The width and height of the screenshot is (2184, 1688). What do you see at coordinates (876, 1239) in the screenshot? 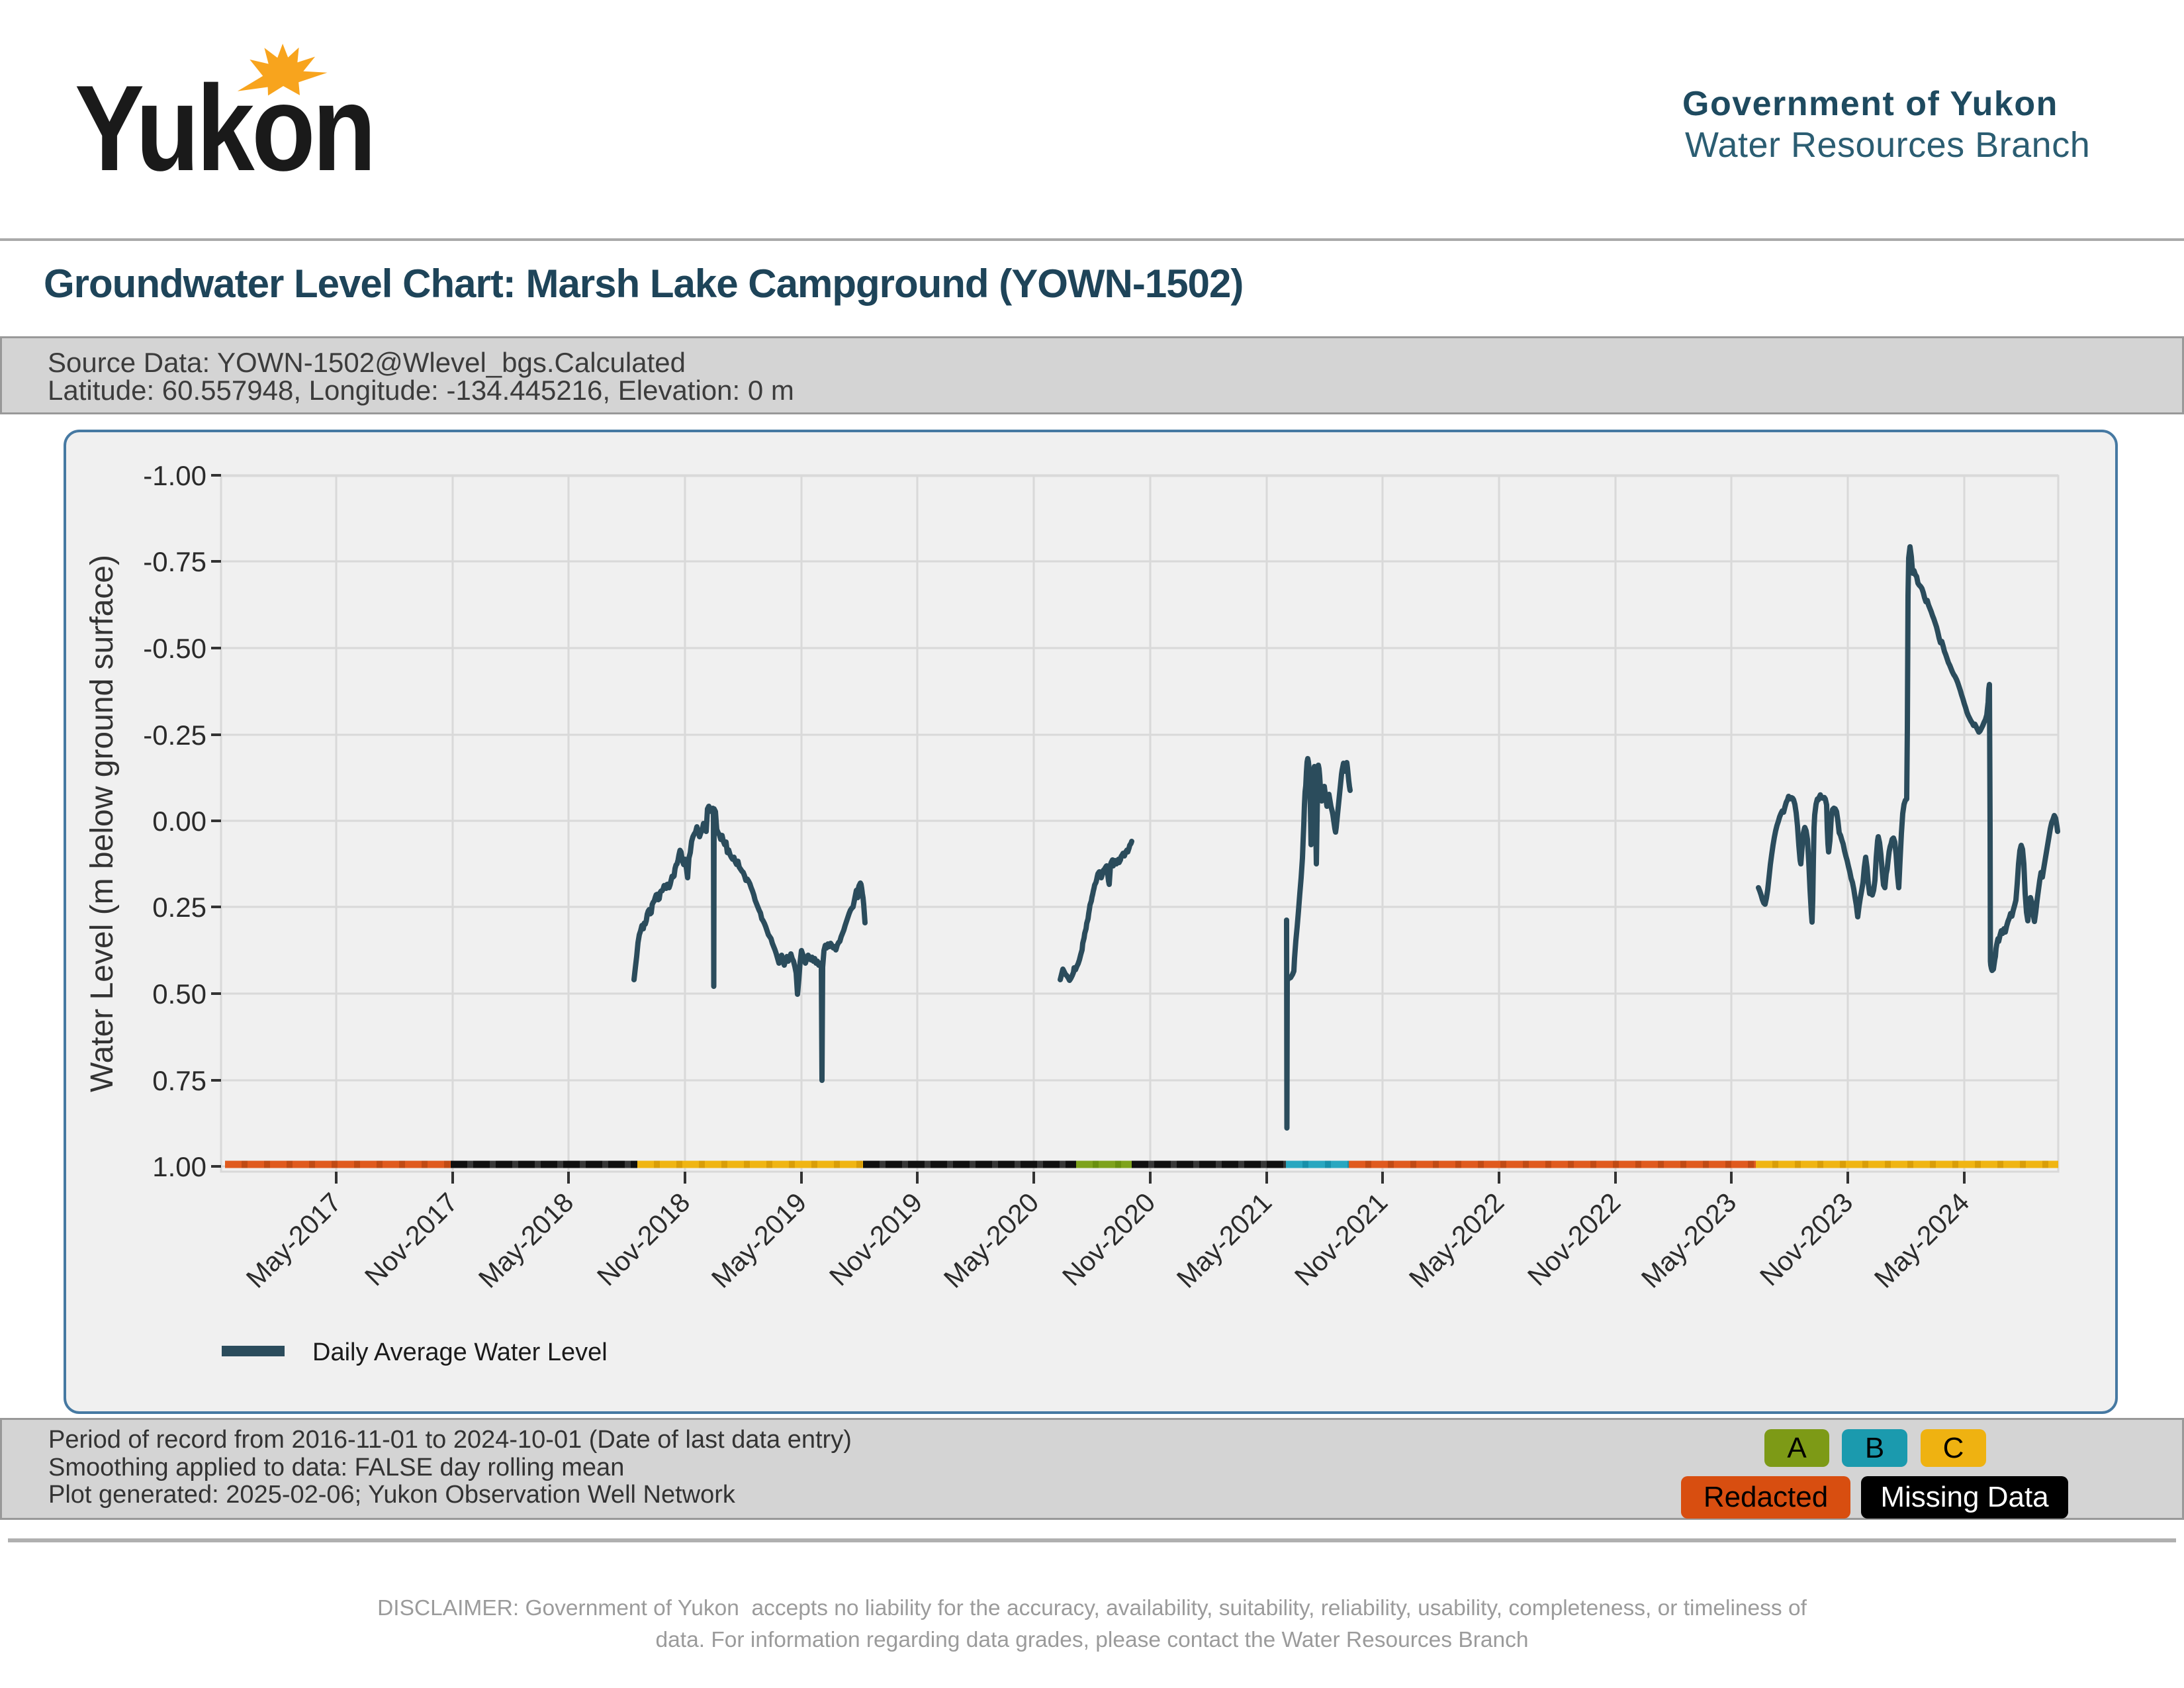
I see `svg-text: Nov-2019` at bounding box center [876, 1239].